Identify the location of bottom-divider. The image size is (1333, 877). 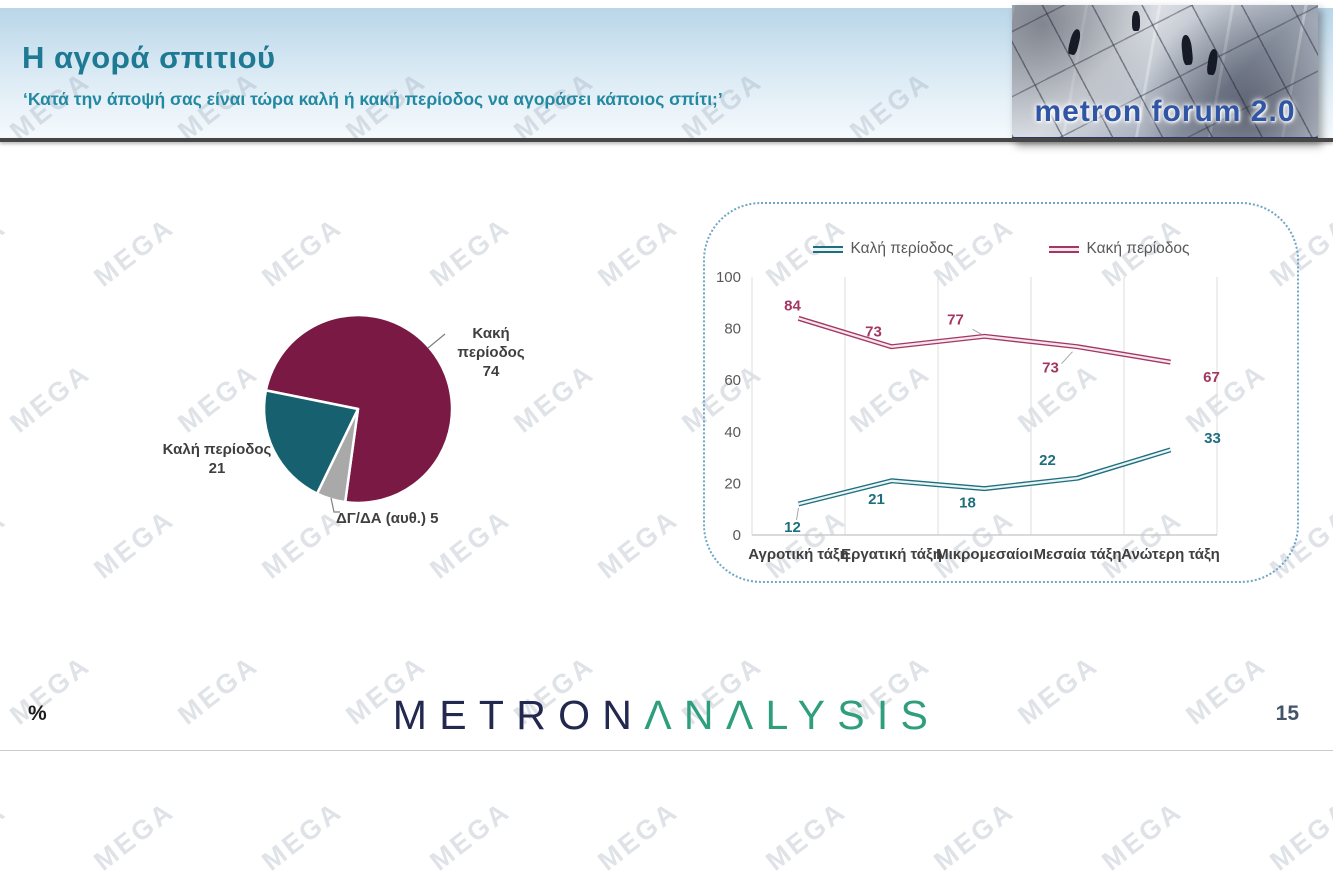
(666, 750).